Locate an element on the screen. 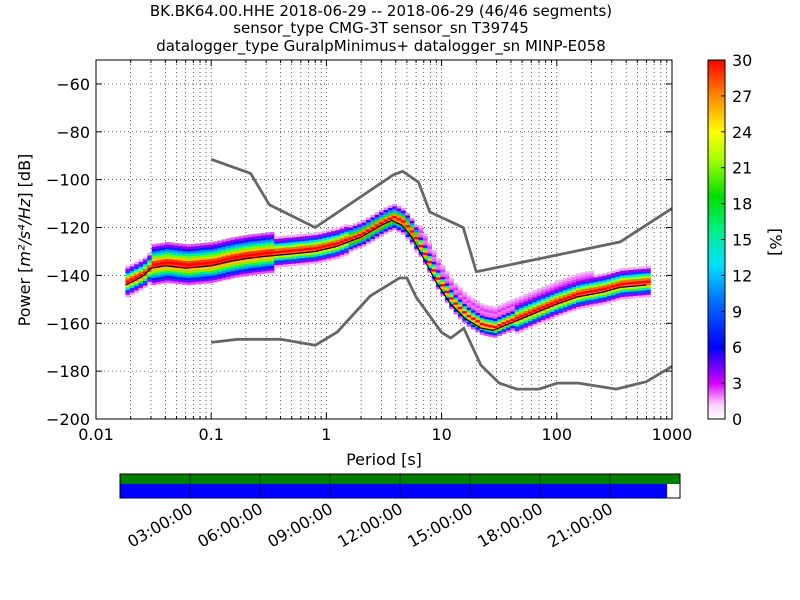  y-tick-label: −180 is located at coordinates (68, 371).